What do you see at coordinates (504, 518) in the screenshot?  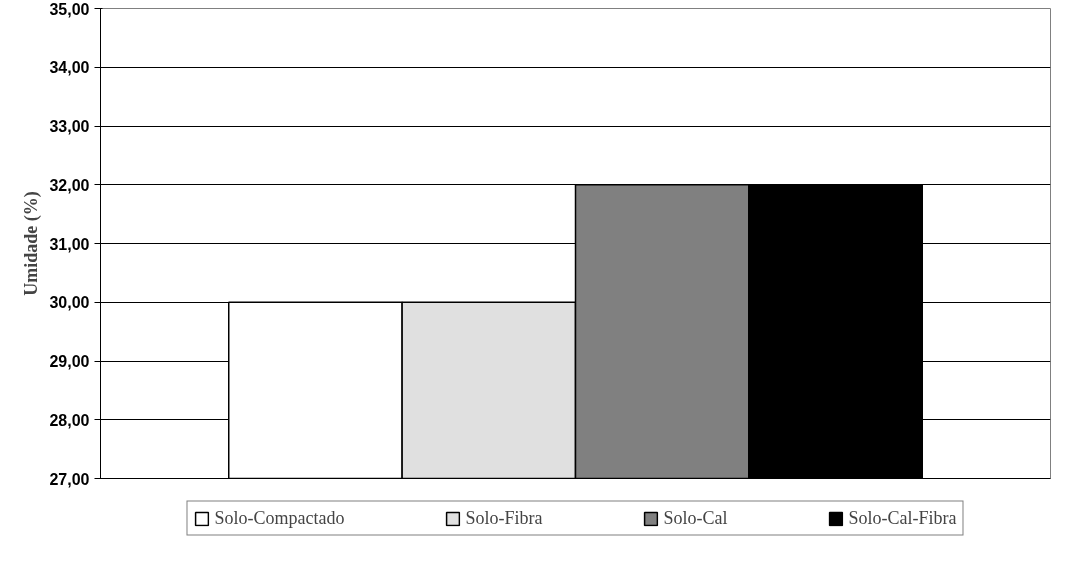 I see `legend-label: Solo-Fibra` at bounding box center [504, 518].